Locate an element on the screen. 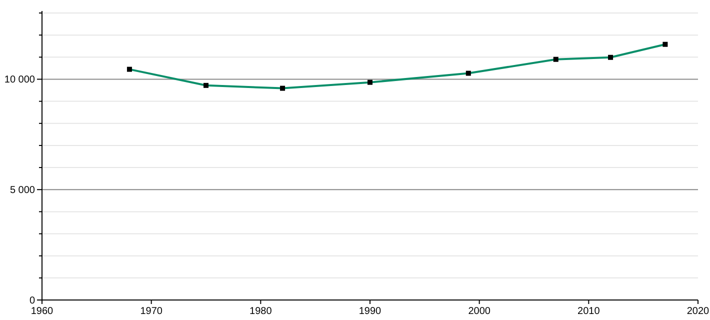 The height and width of the screenshot is (320, 710). x-tick-label: 1960 is located at coordinates (42, 311).